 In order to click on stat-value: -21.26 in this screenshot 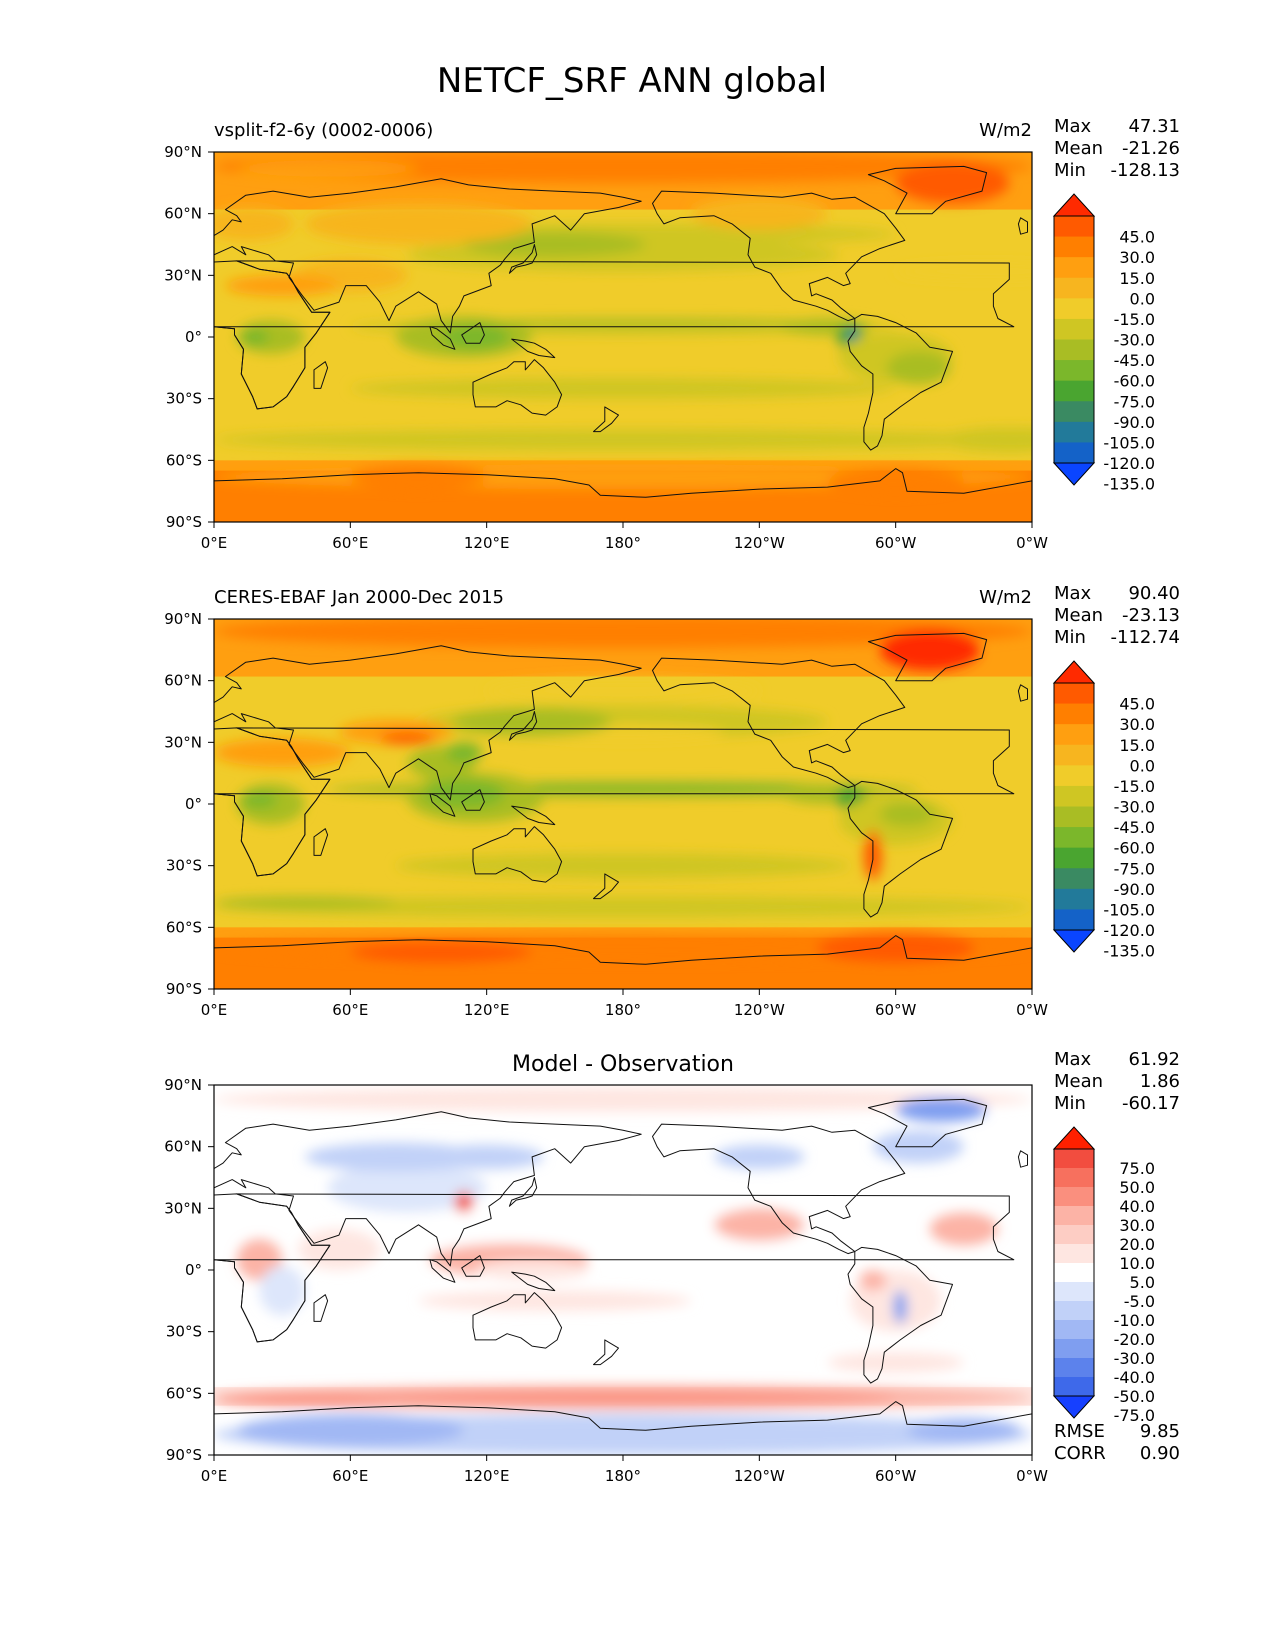, I will do `click(1151, 148)`.